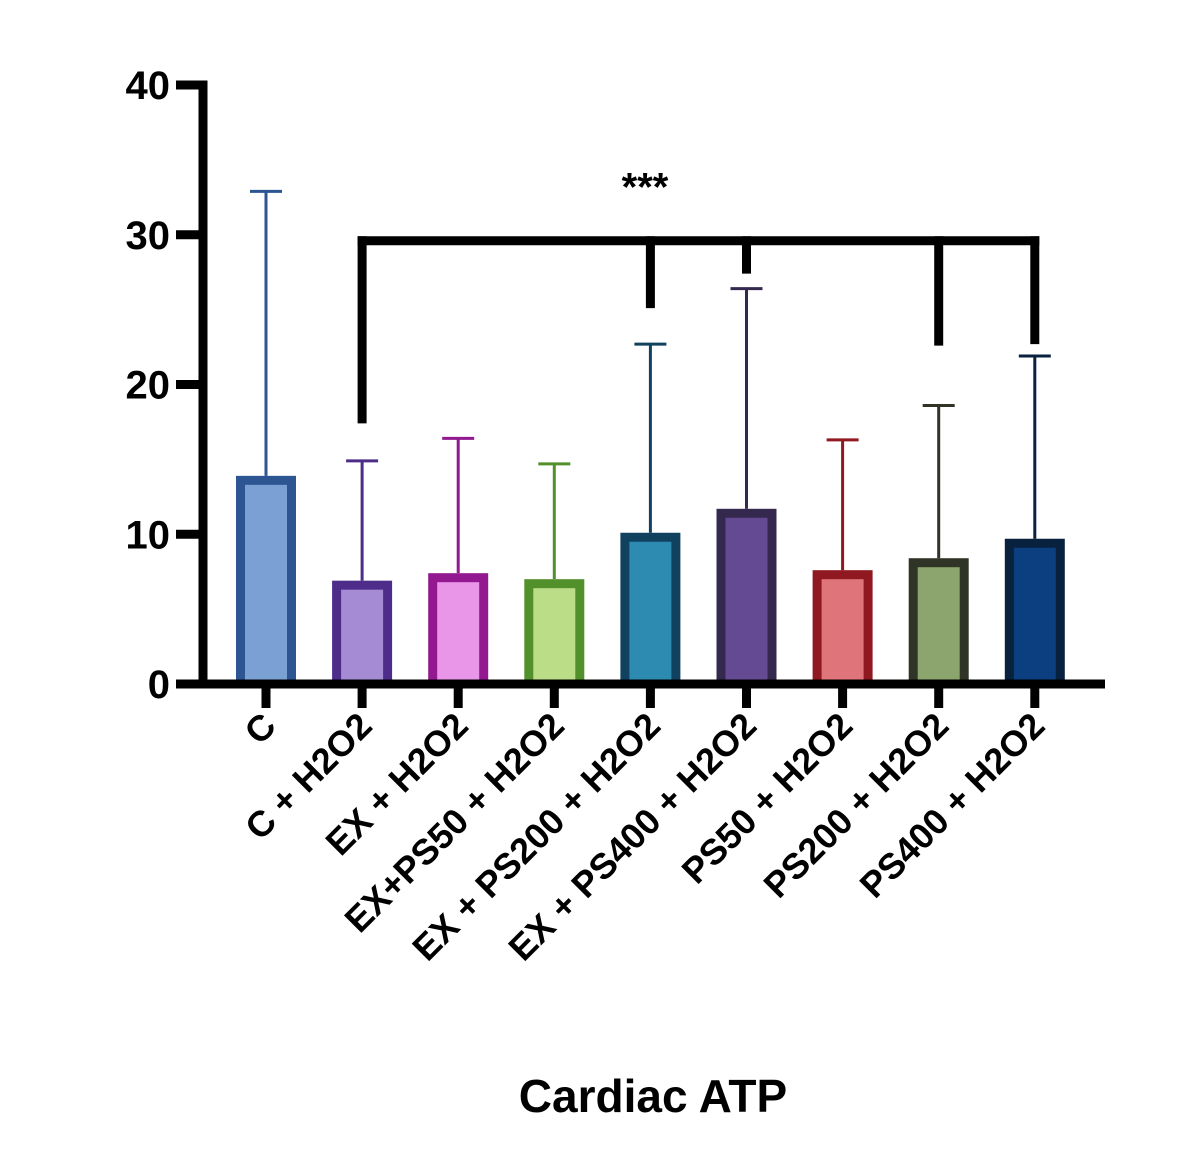 The image size is (1191, 1167). What do you see at coordinates (653, 1096) in the screenshot?
I see `x-axis-title: Cardiac ATP` at bounding box center [653, 1096].